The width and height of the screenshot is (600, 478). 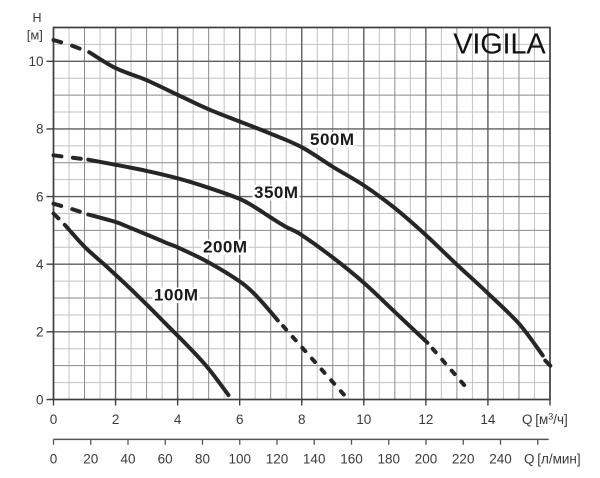 I want to click on svg-text: 140, so click(x=314, y=459).